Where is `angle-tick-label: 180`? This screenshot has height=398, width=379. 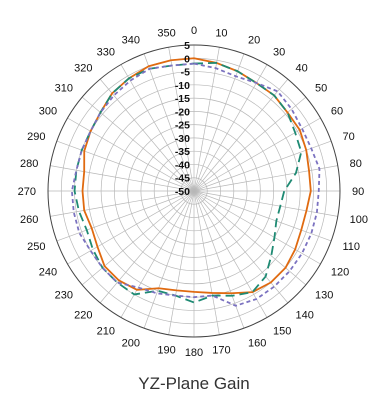
angle-tick-label: 180 is located at coordinates (194, 353).